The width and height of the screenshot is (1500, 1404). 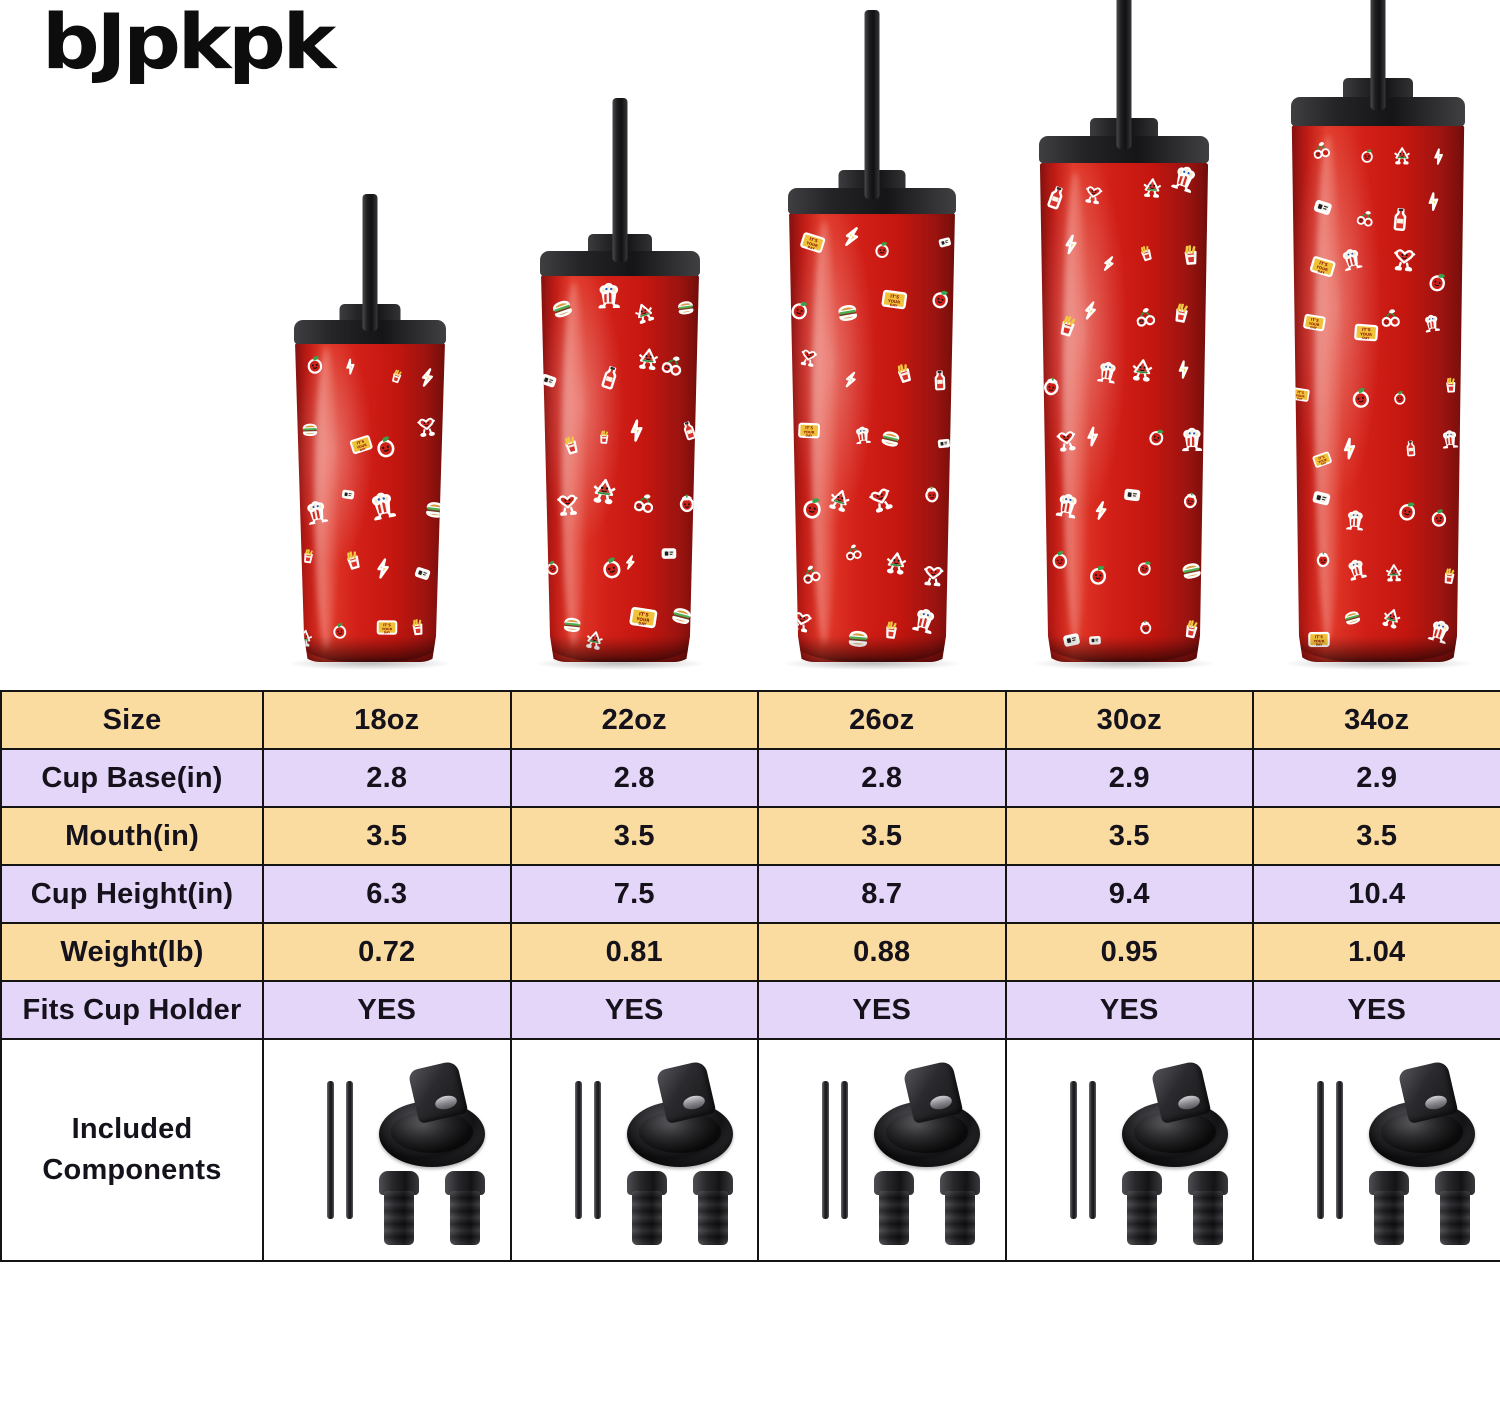 I want to click on spec-row: Size 18oz 22oz 26oz 30oz 34oz, so click(x=750, y=720).